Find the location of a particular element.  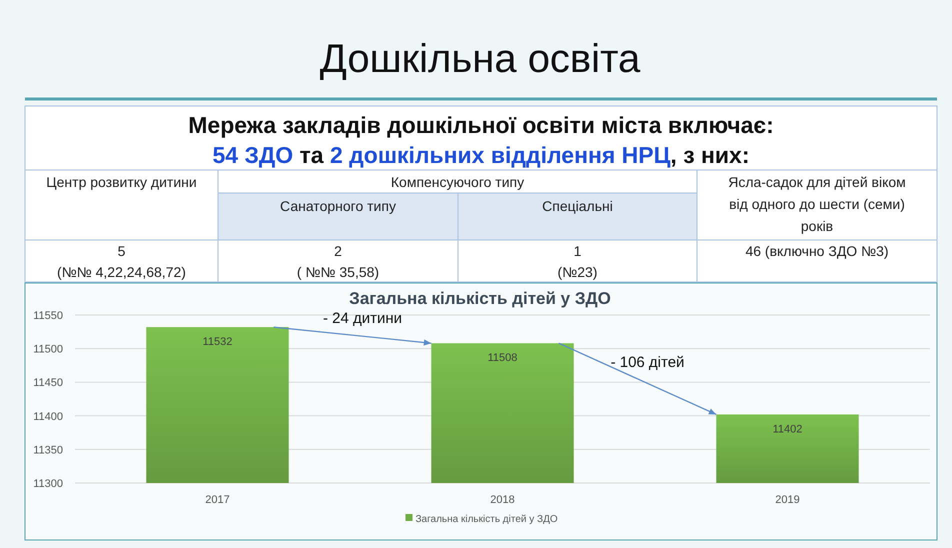

data-label: 11532 is located at coordinates (217, 342).